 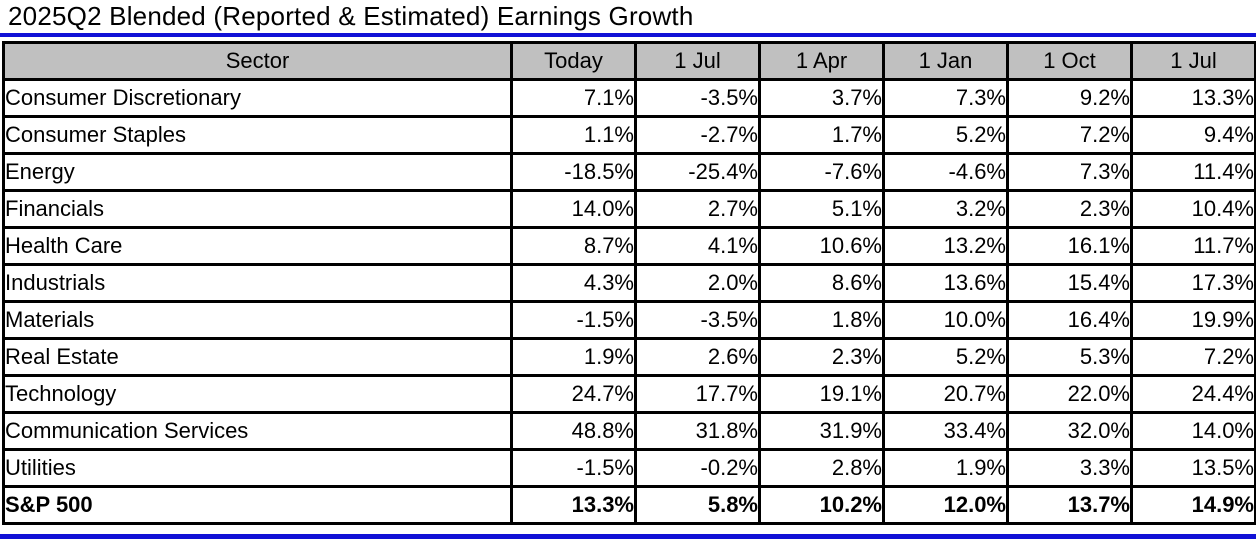 I want to click on sector-name-cell: Consumer Discretionary, so click(x=257, y=98).